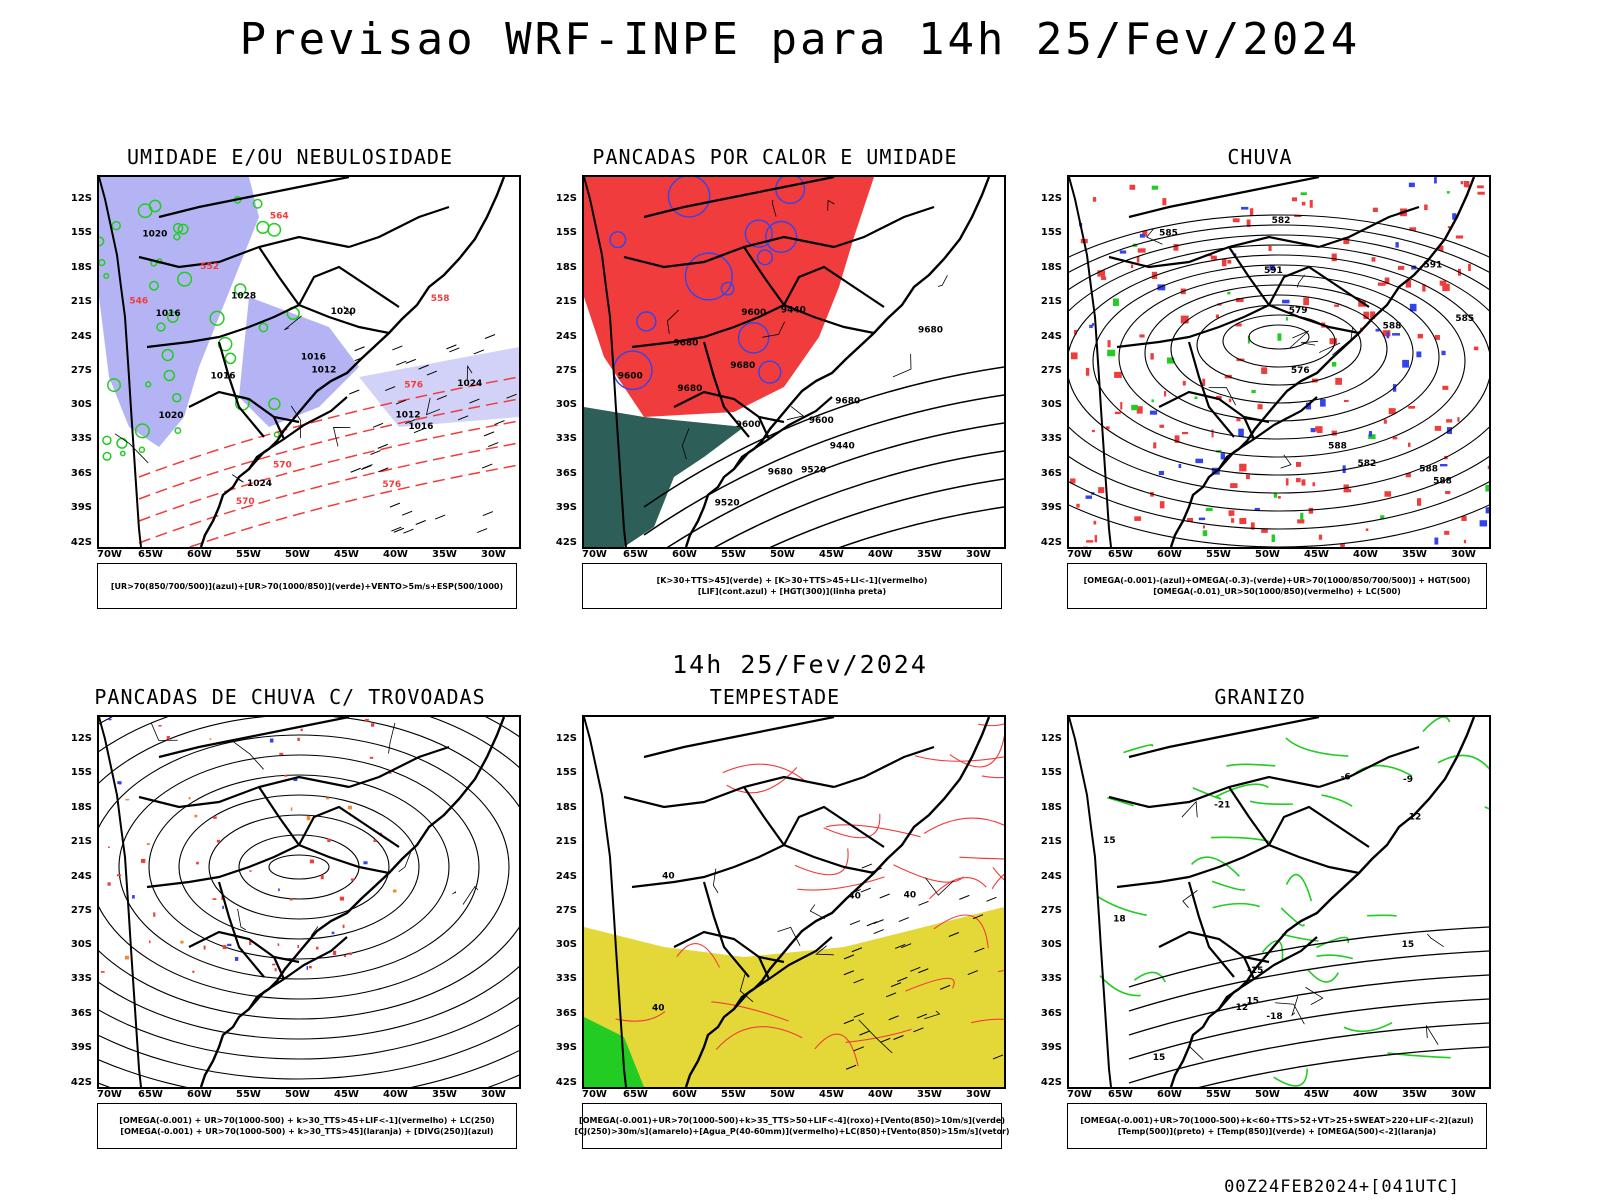 This screenshot has height=1200, width=1600. Describe the element at coordinates (1260, 157) in the screenshot. I see `panel-title: CHUVA` at that location.